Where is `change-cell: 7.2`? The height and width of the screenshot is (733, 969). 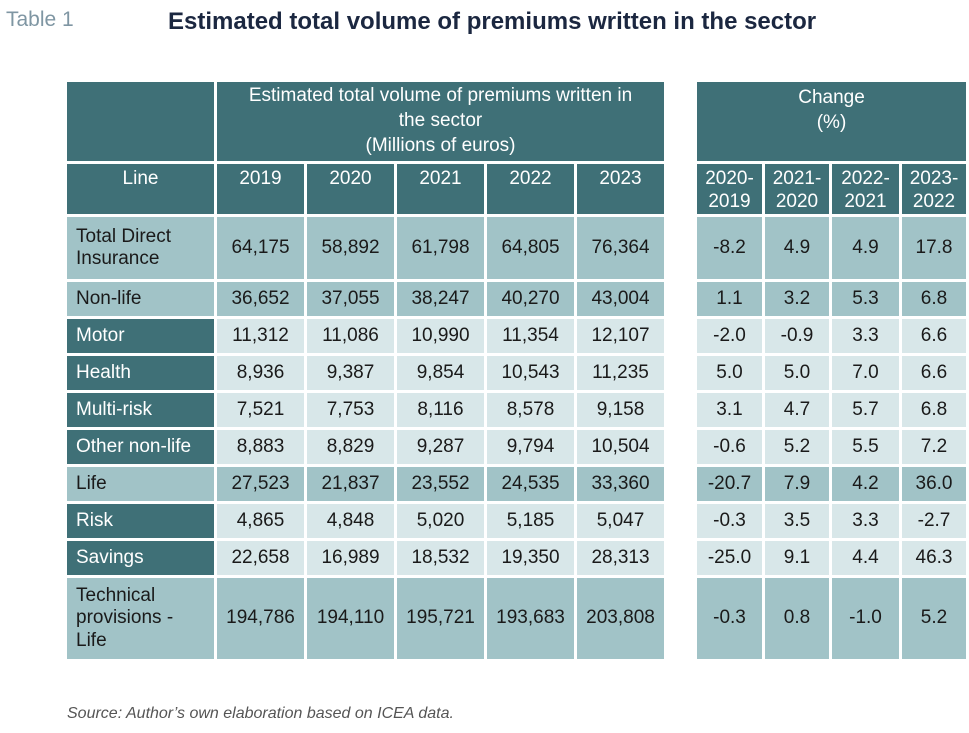 change-cell: 7.2 is located at coordinates (935, 448).